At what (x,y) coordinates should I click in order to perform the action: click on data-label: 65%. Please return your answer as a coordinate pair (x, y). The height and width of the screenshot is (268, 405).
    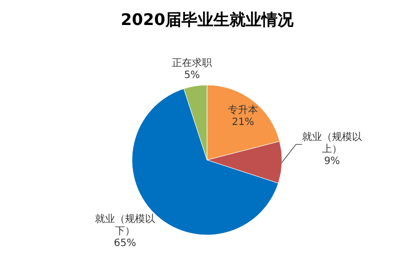
    Looking at the image, I should click on (125, 243).